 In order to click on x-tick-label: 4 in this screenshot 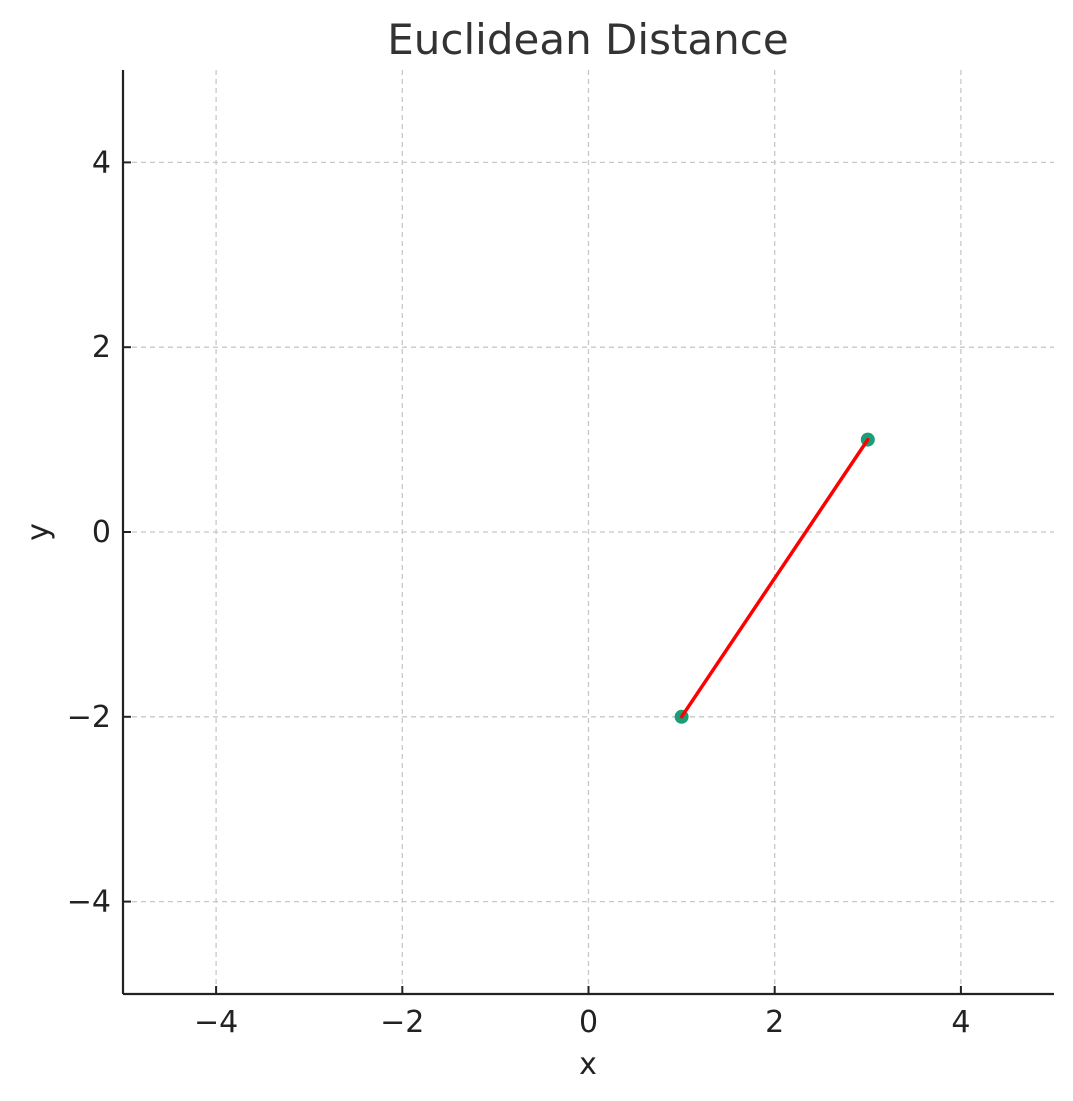, I will do `click(960, 1022)`.